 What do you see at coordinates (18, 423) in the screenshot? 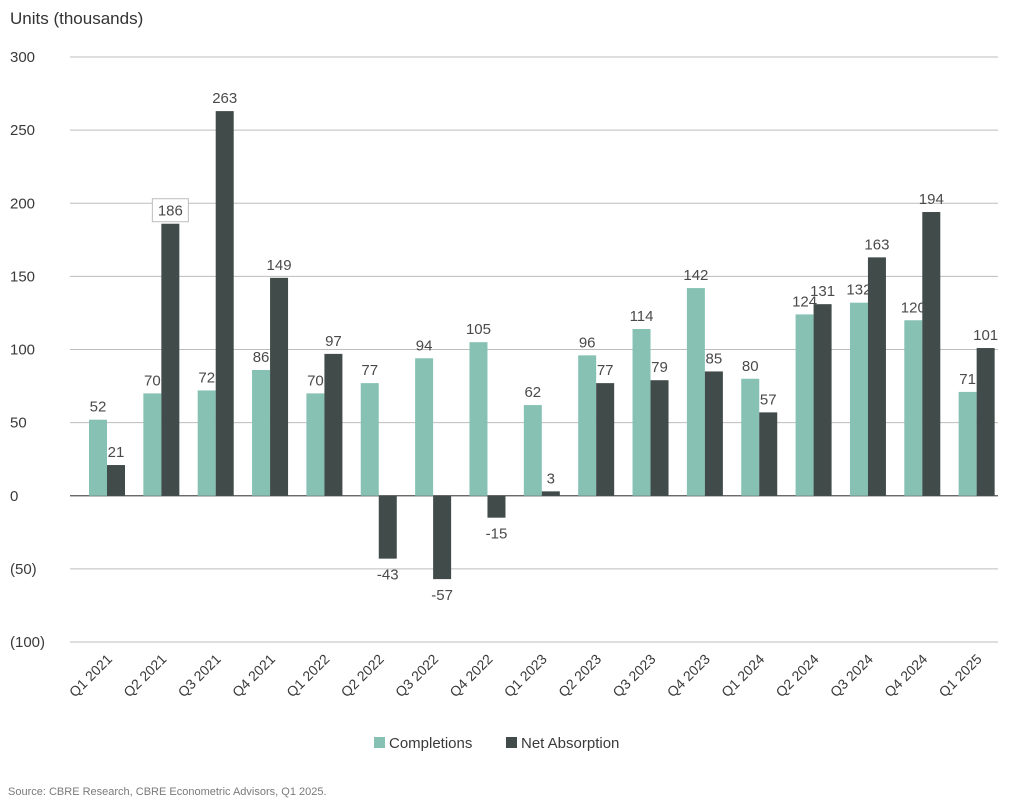
I see `y-tick-label: 50` at bounding box center [18, 423].